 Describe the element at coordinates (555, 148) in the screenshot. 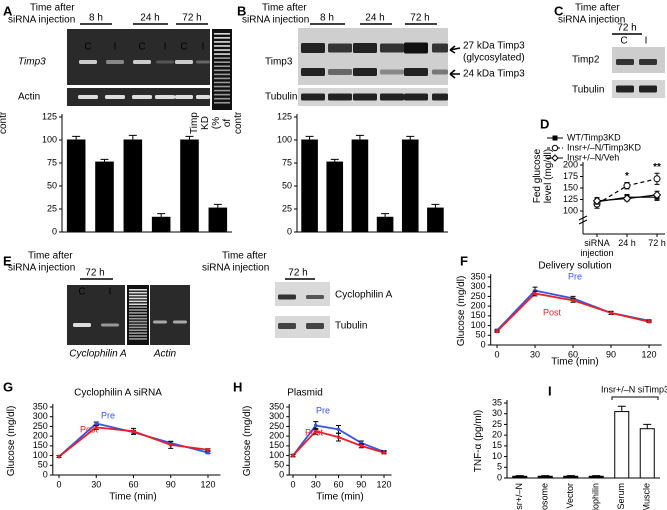

I see `legend-marker` at that location.